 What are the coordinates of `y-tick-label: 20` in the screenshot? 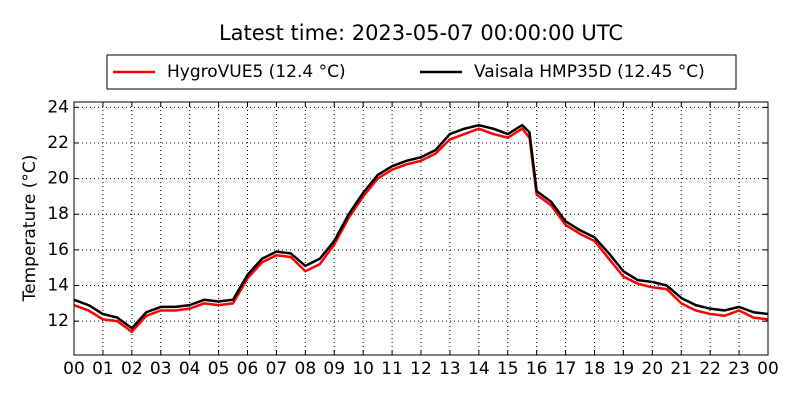 It's located at (58, 179).